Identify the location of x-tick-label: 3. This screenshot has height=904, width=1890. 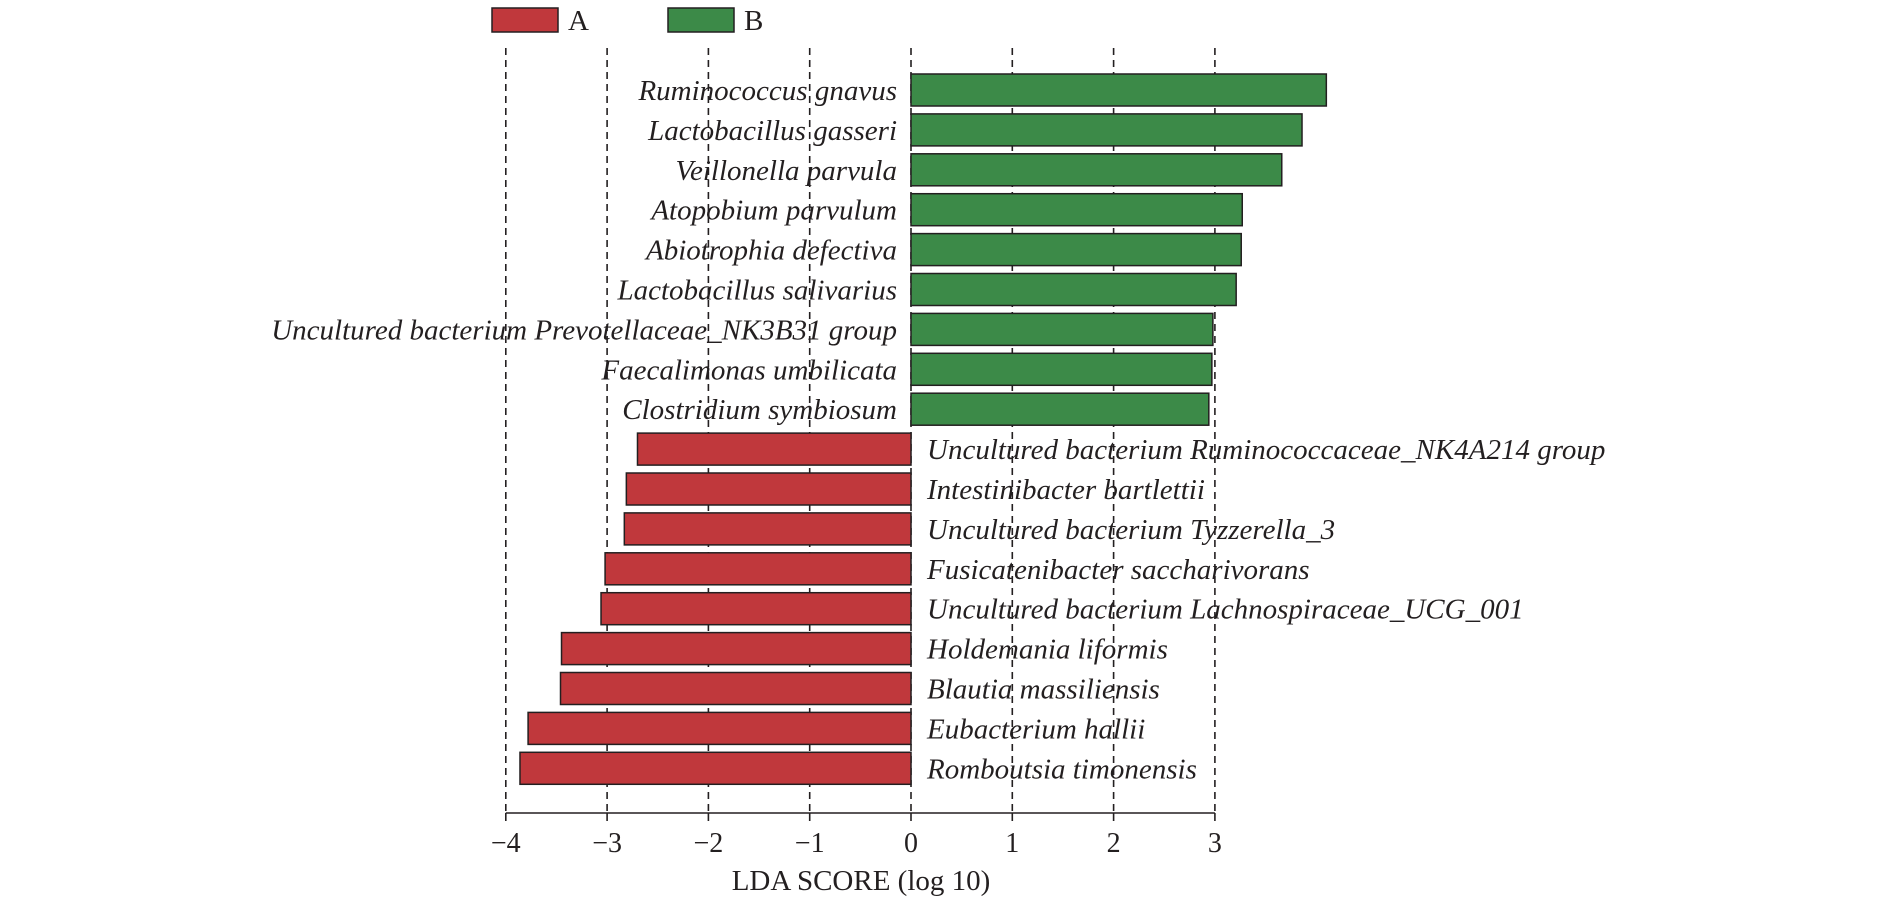
(1215, 843).